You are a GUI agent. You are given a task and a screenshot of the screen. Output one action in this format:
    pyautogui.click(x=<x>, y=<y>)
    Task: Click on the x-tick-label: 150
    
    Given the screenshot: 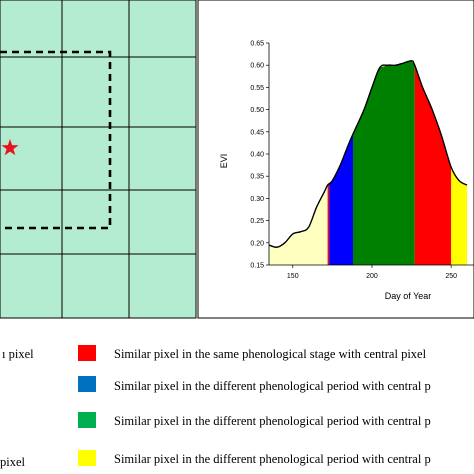 What is the action you would take?
    pyautogui.click(x=293, y=276)
    